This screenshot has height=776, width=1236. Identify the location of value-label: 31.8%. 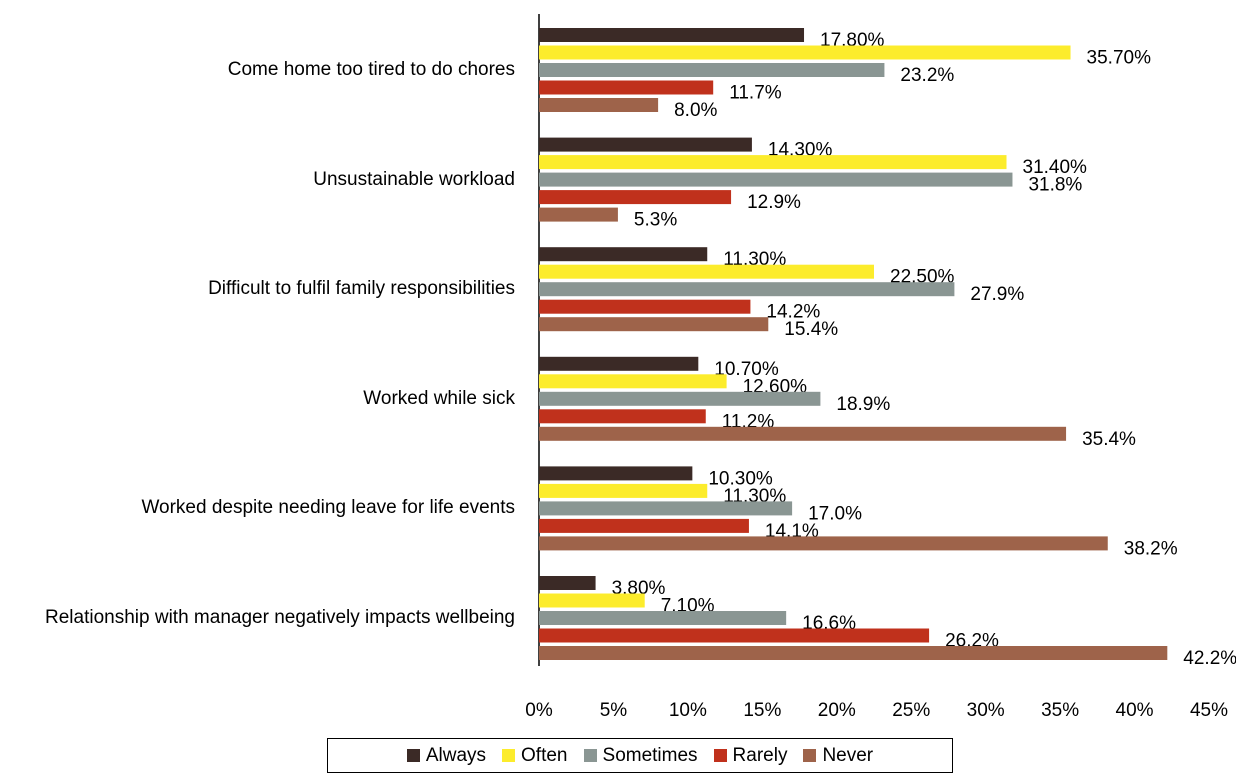
(1055, 185).